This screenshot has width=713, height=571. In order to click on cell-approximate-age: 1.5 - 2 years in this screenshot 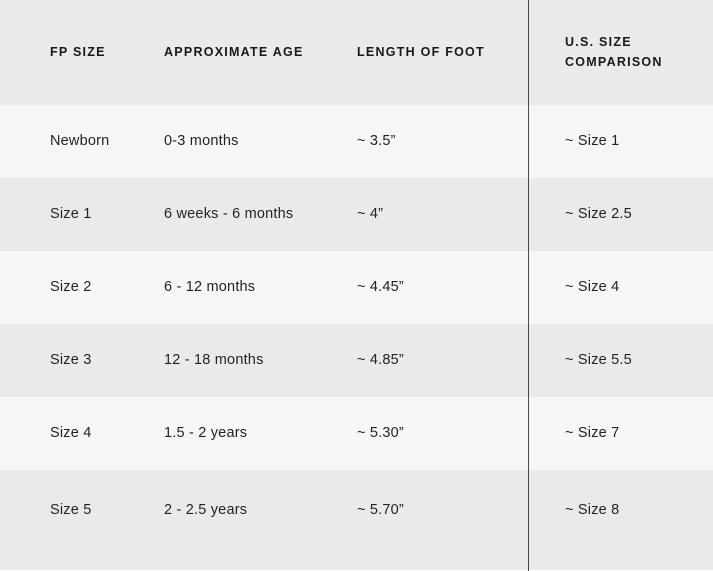, I will do `click(206, 433)`.